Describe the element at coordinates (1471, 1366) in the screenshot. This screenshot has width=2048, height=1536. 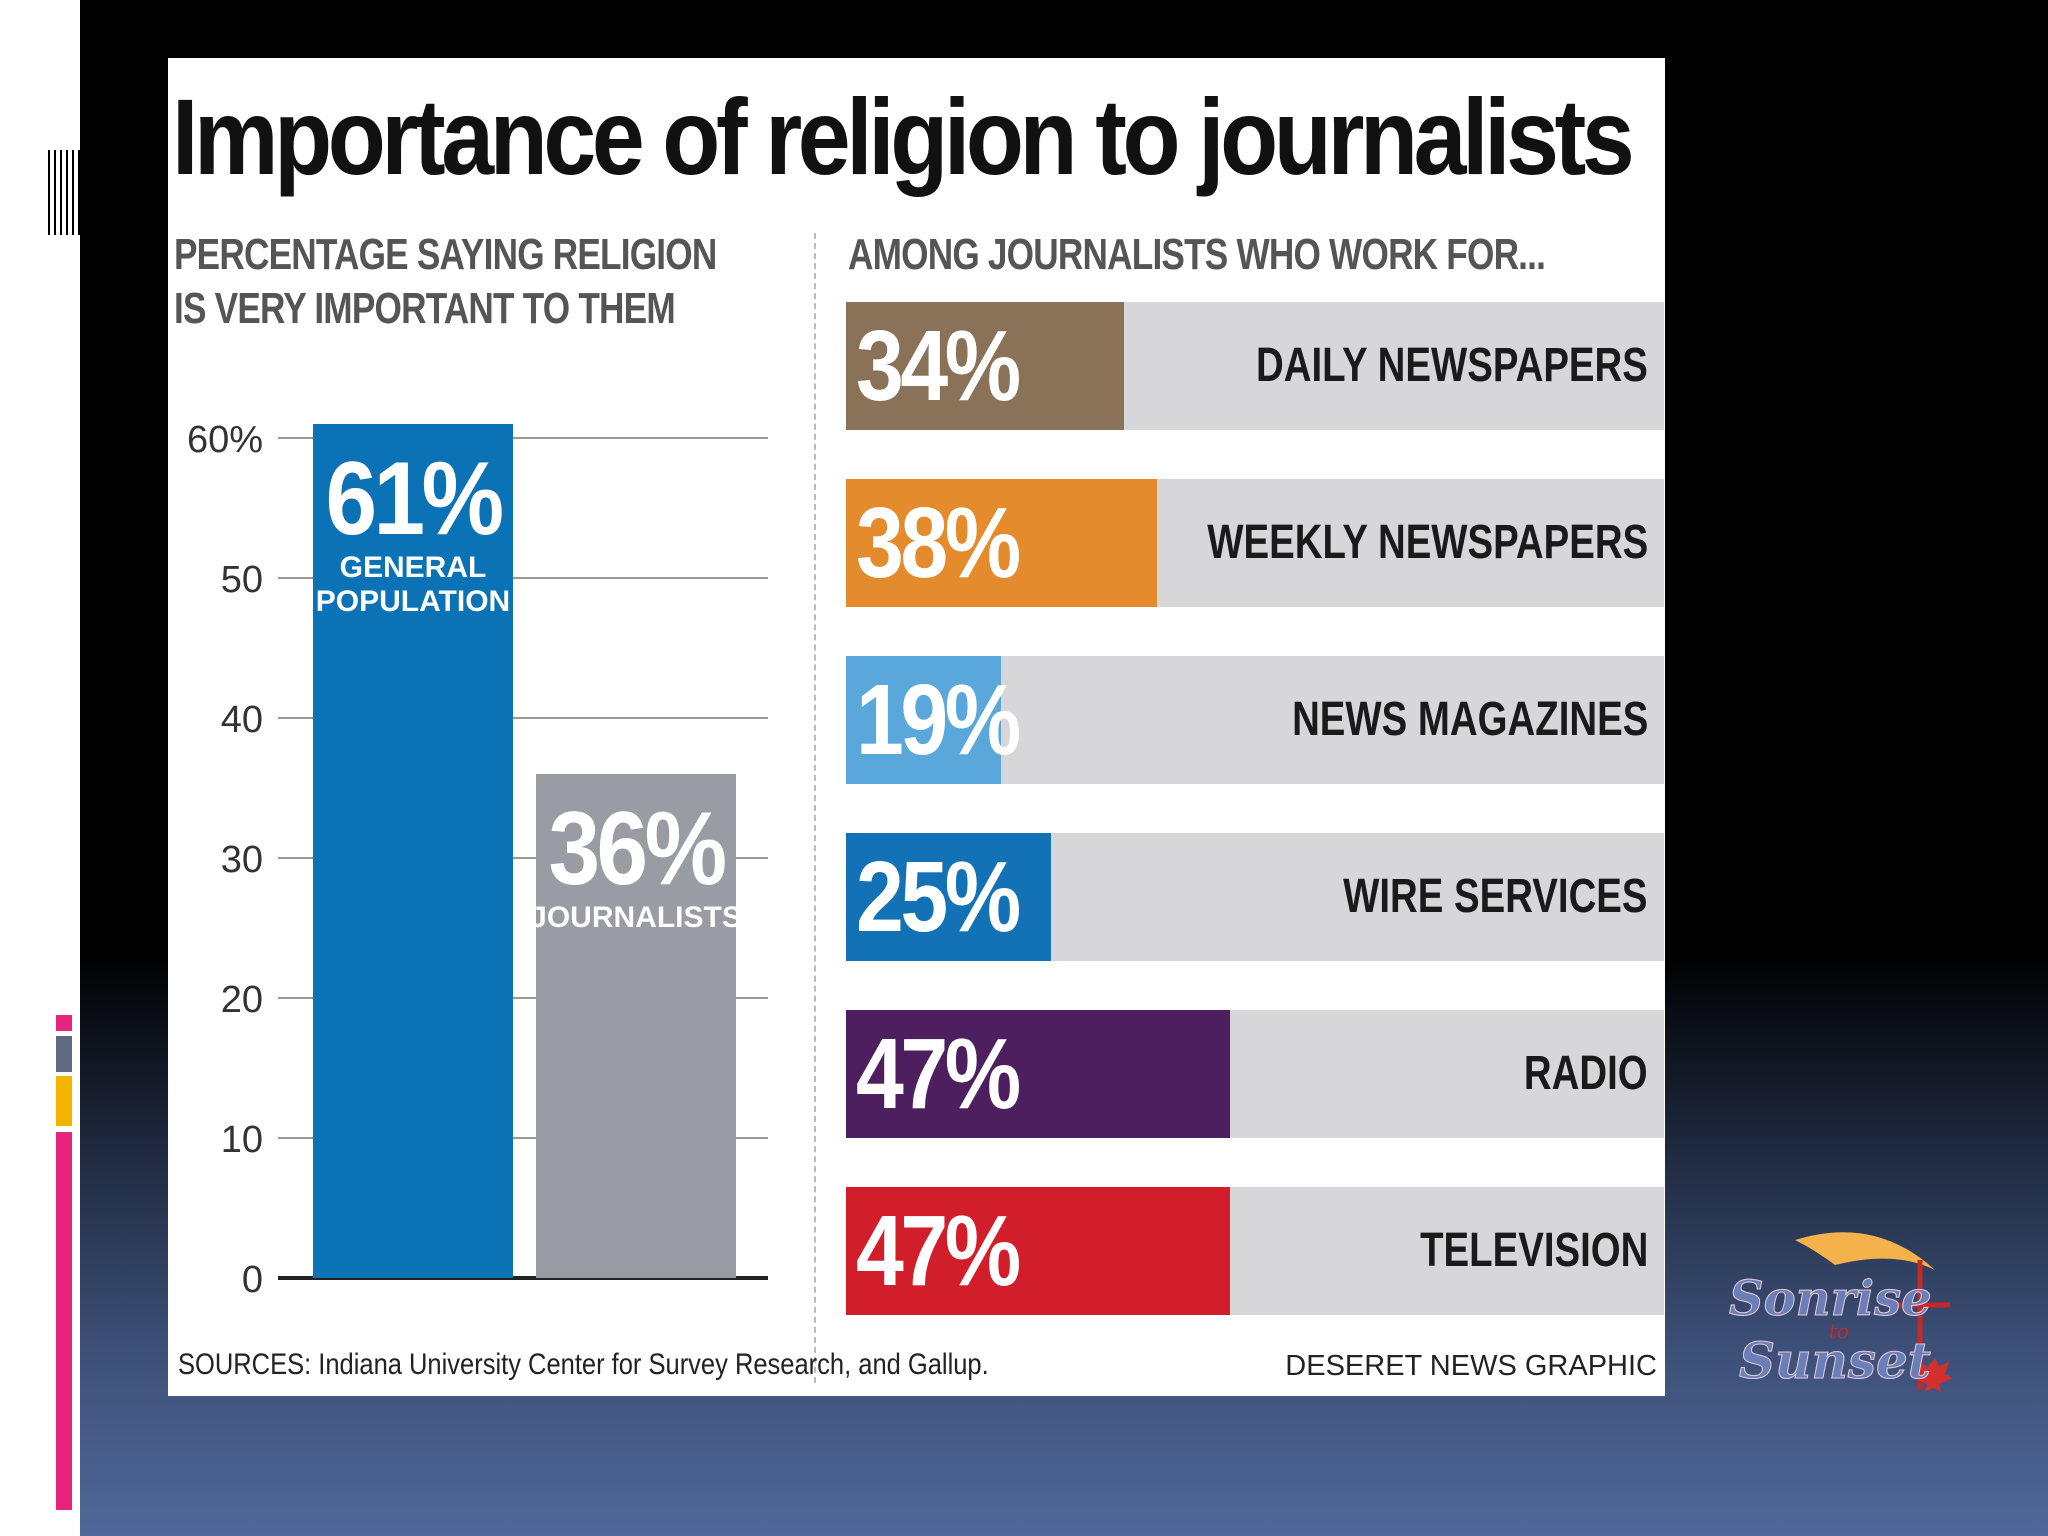
I see `graphic-credit: DESERET NEWS GRAPHIC` at that location.